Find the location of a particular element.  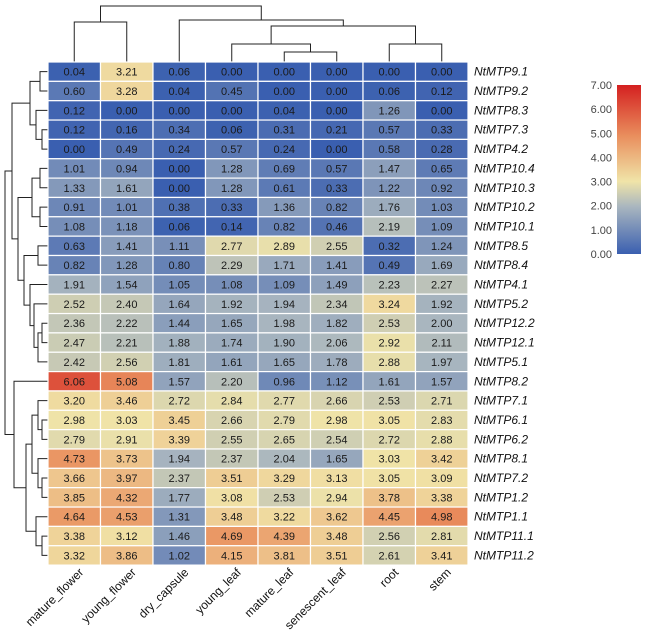

cell-value: 2.92 is located at coordinates (389, 344).